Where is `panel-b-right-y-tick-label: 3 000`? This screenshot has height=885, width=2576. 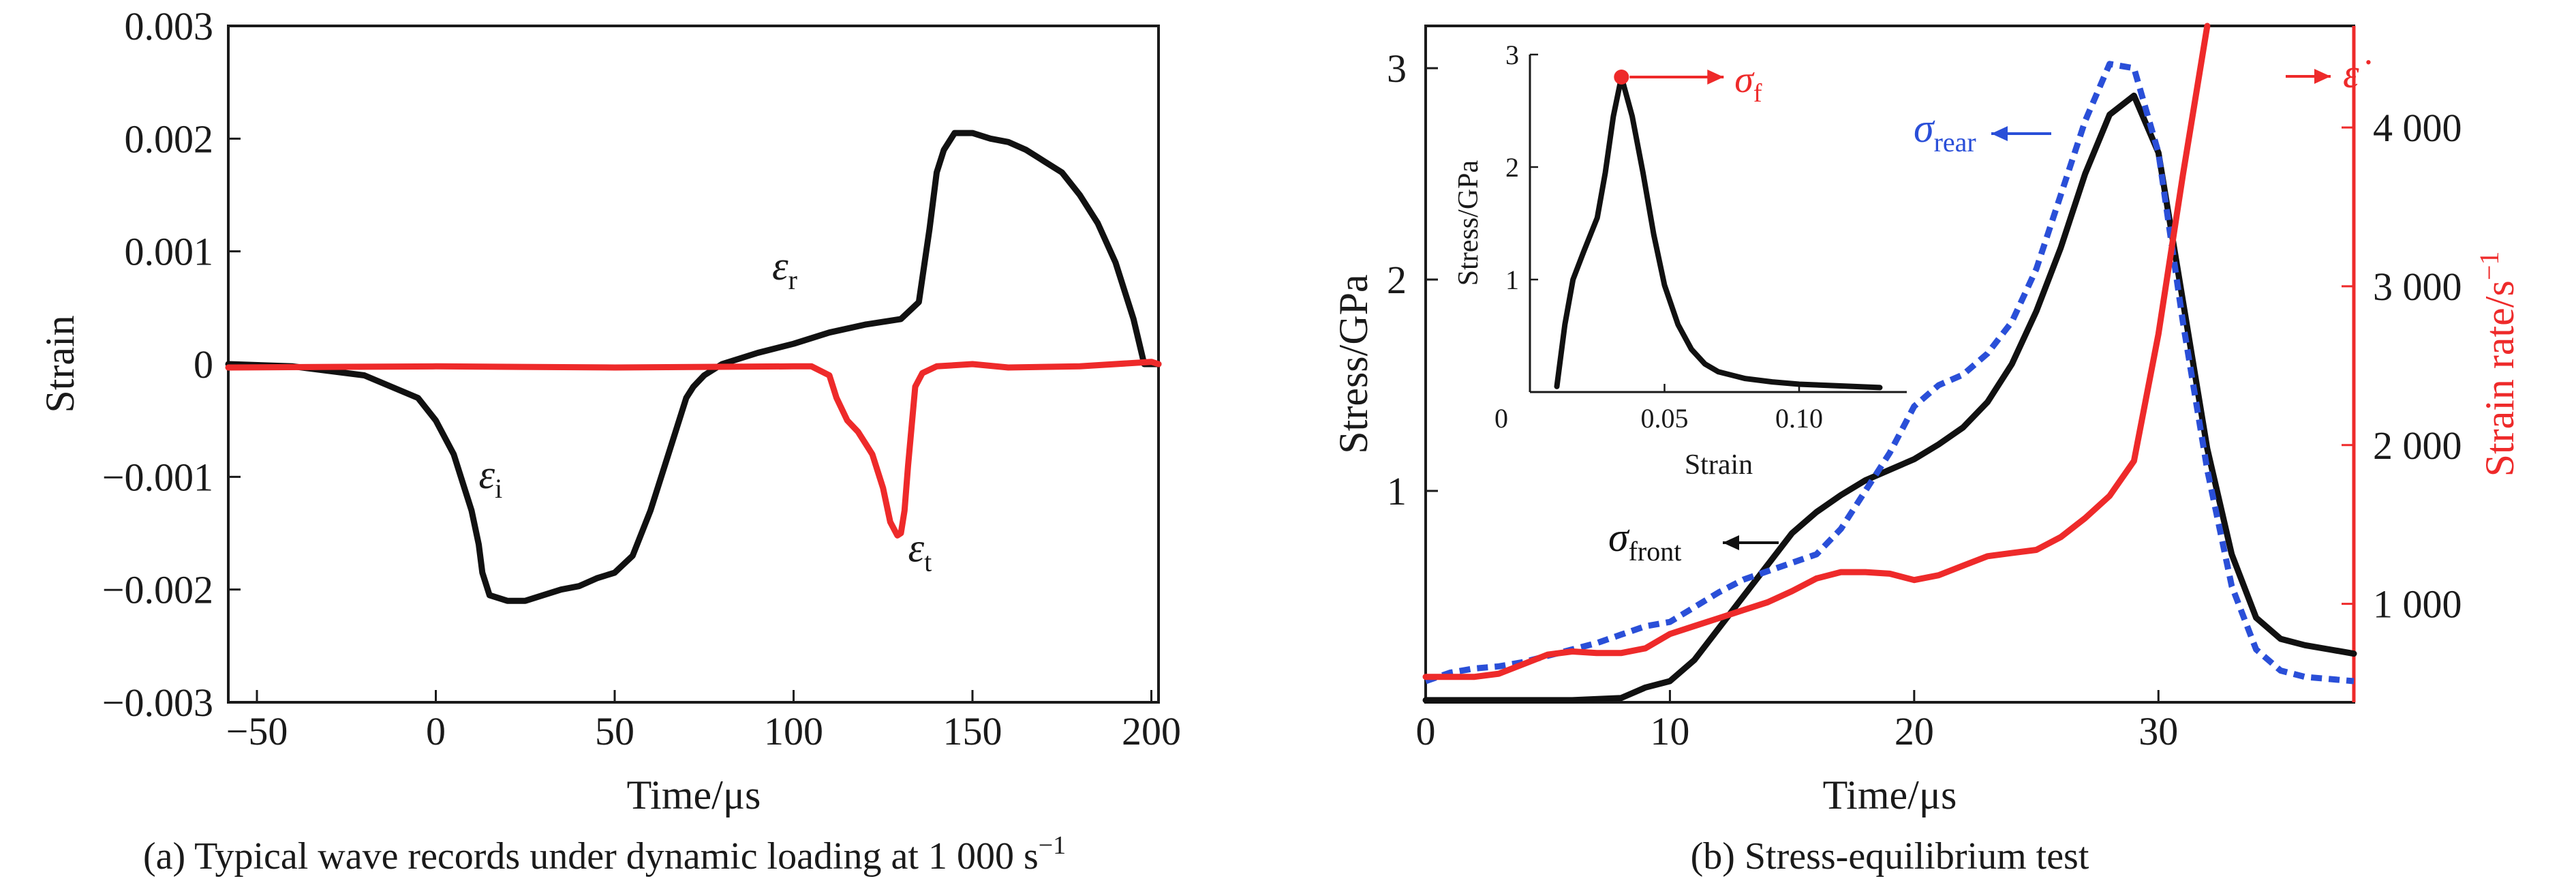 panel-b-right-y-tick-label: 3 000 is located at coordinates (2417, 287).